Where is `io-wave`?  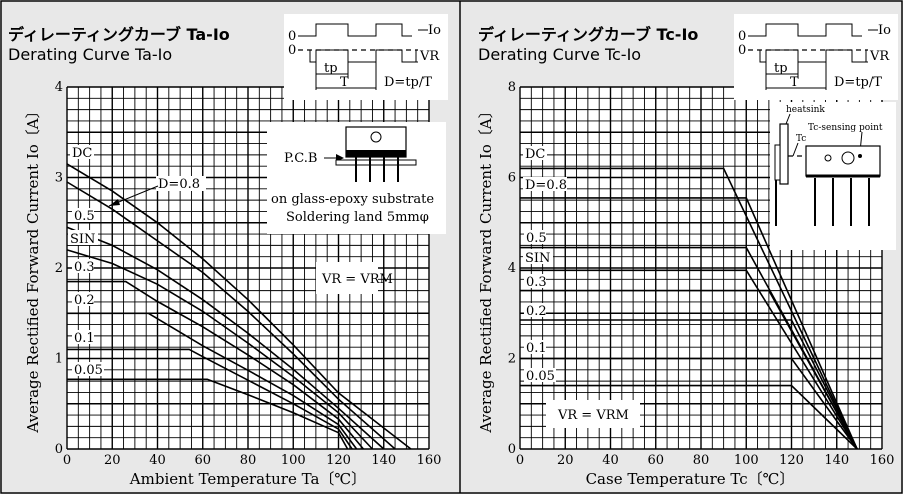 io-wave is located at coordinates (805, 30).